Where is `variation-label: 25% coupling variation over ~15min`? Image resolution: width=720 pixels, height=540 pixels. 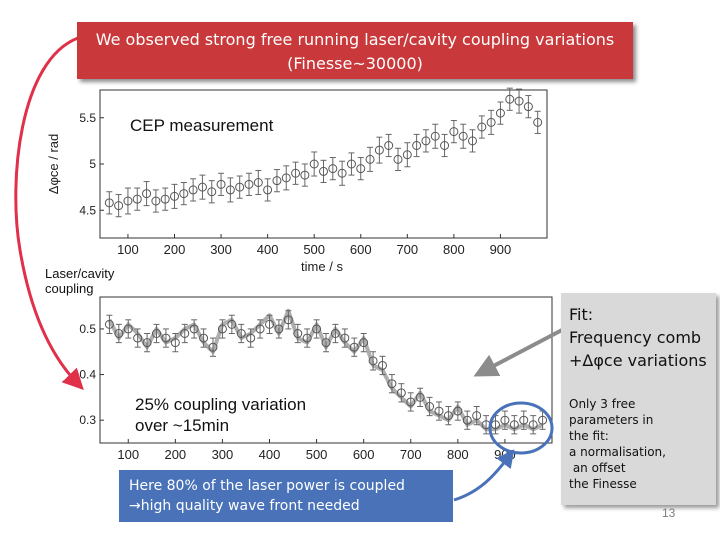
variation-label: 25% coupling variation over ~15min is located at coordinates (220, 415).